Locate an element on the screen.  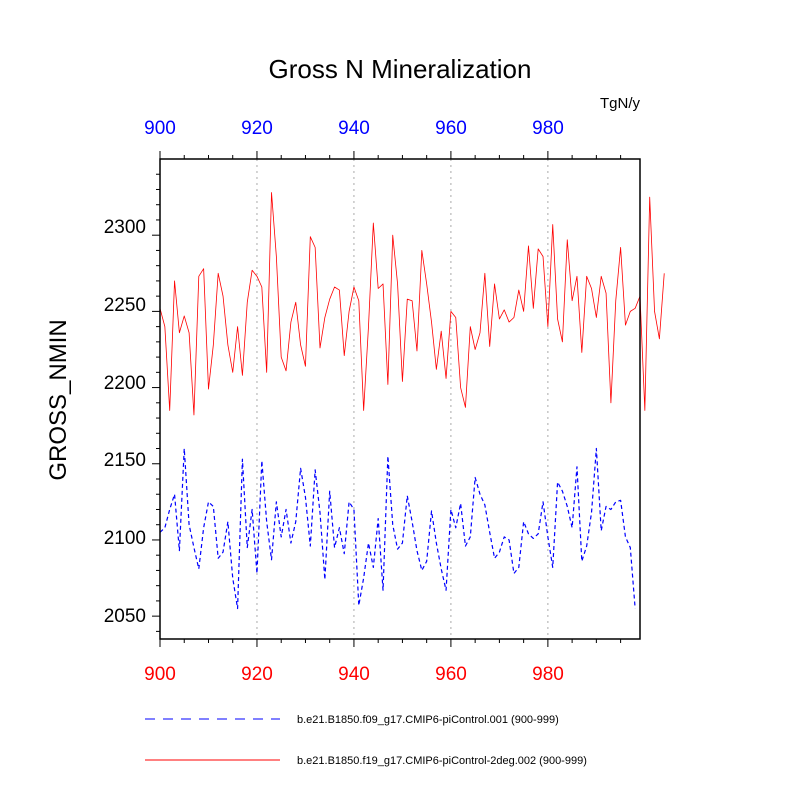
top-x-tick-label: 920 is located at coordinates (257, 128).